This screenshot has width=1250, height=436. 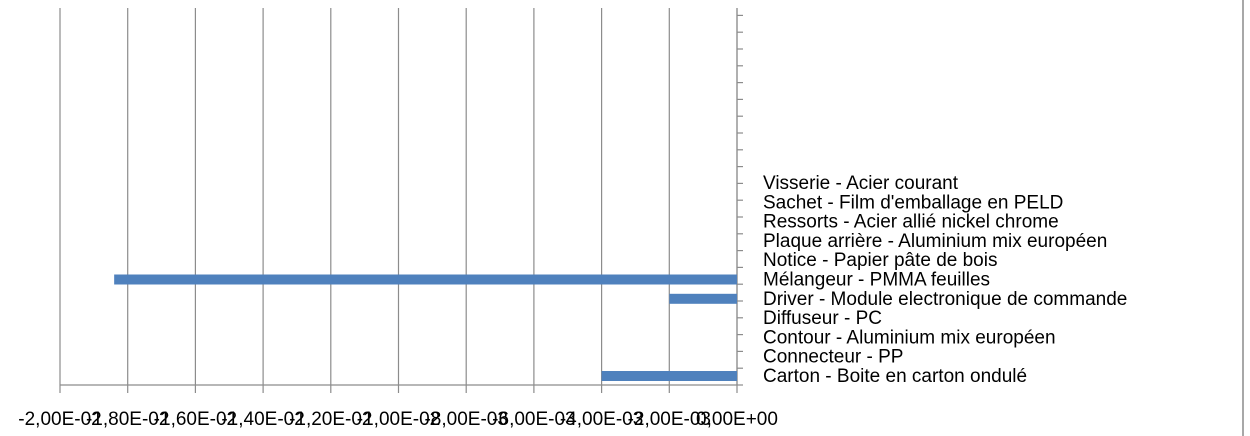 I want to click on x-tick-label: -1,00E-02, so click(x=398, y=419).